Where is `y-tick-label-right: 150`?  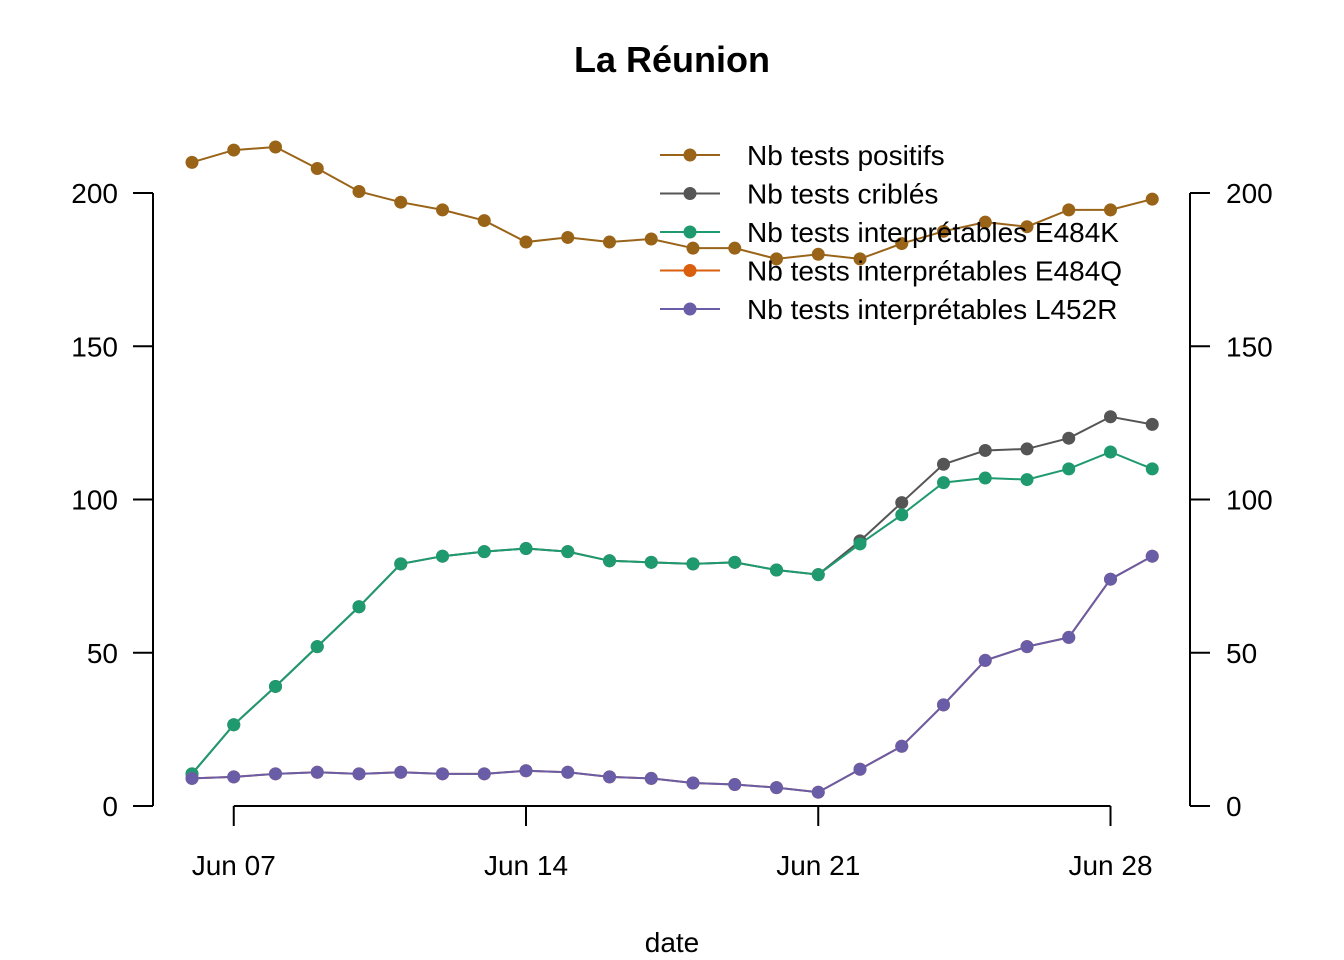
y-tick-label-right: 150 is located at coordinates (1249, 346).